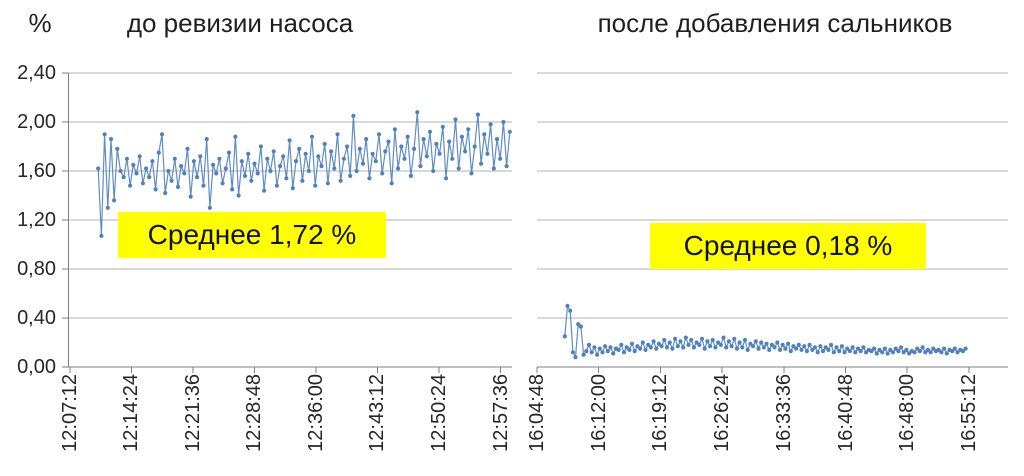 The height and width of the screenshot is (476, 1024). I want to click on y-tick-label: 1,60, so click(36, 171).